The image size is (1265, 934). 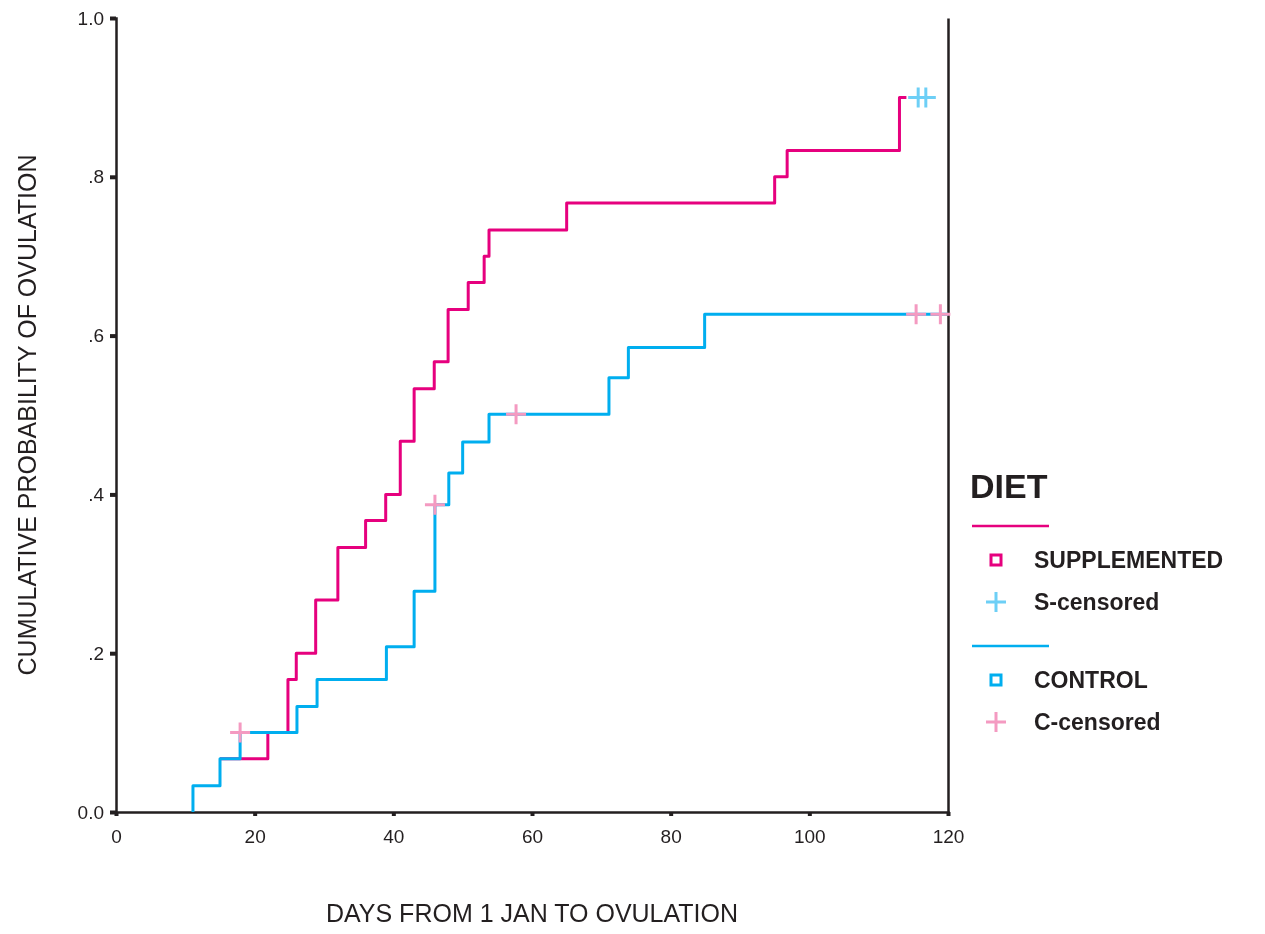 What do you see at coordinates (96, 177) in the screenshot?
I see `y-tick-label: .8` at bounding box center [96, 177].